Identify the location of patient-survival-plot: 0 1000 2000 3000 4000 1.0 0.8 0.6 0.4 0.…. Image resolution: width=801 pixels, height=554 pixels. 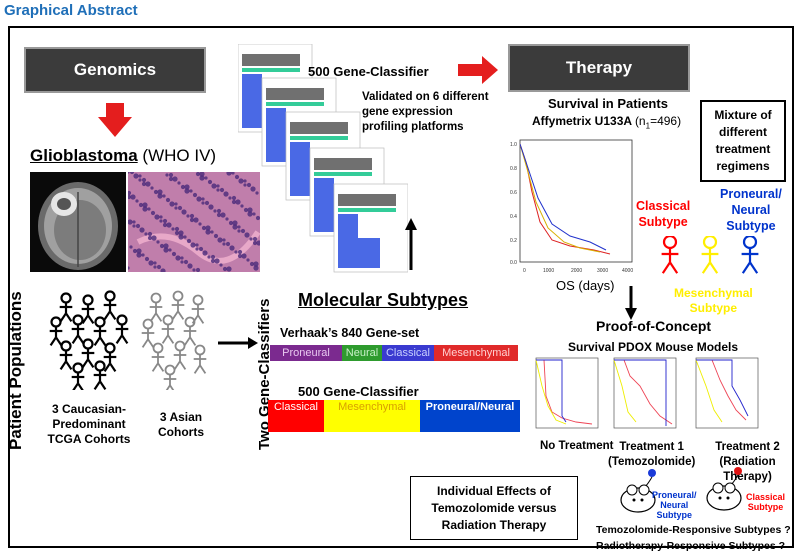
(571, 206).